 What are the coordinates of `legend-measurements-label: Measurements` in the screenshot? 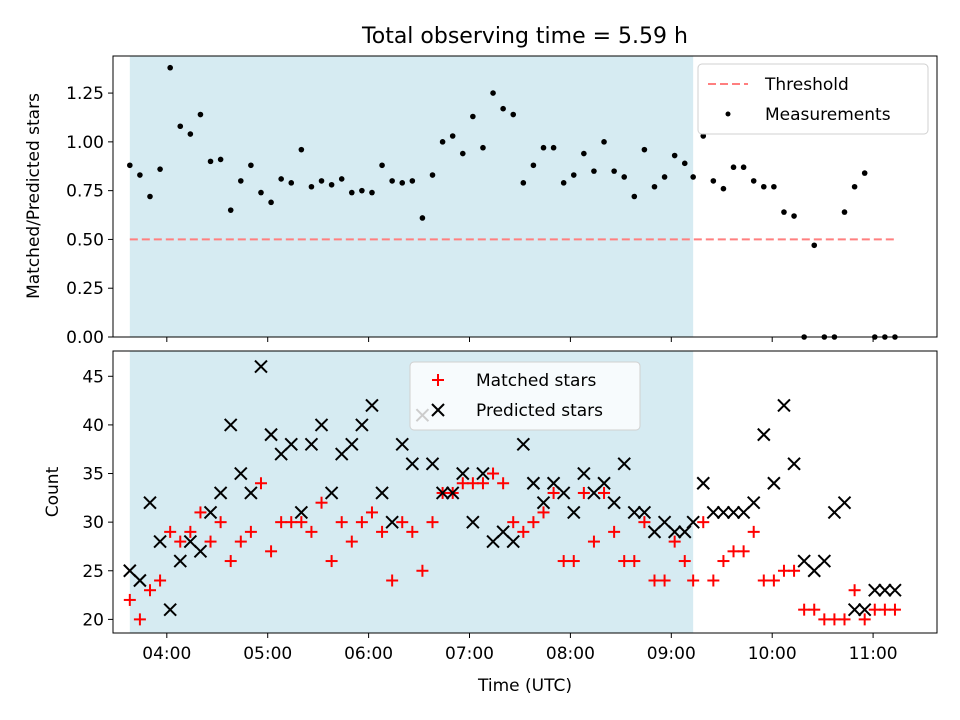 It's located at (828, 115).